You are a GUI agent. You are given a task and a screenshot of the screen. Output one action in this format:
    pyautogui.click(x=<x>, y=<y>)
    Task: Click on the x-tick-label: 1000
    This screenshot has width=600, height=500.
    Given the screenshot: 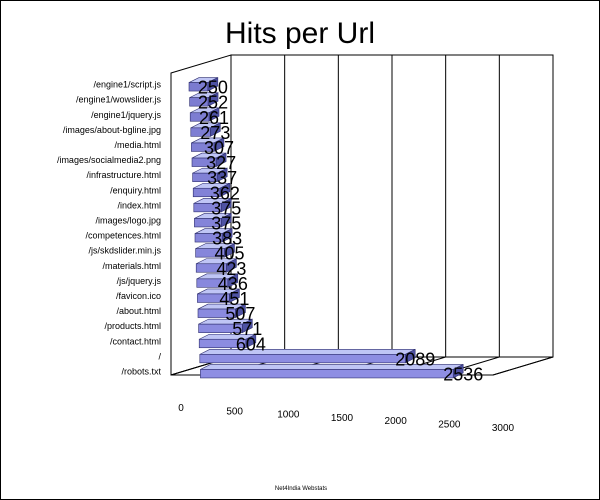 What is the action you would take?
    pyautogui.click(x=288, y=415)
    